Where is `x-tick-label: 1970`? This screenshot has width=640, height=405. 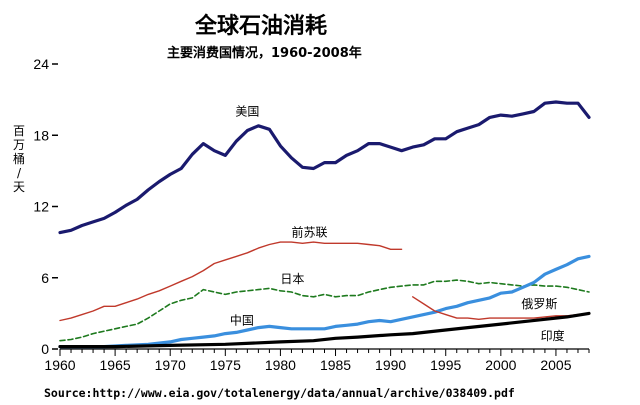
x-tick-label: 1970 is located at coordinates (170, 365).